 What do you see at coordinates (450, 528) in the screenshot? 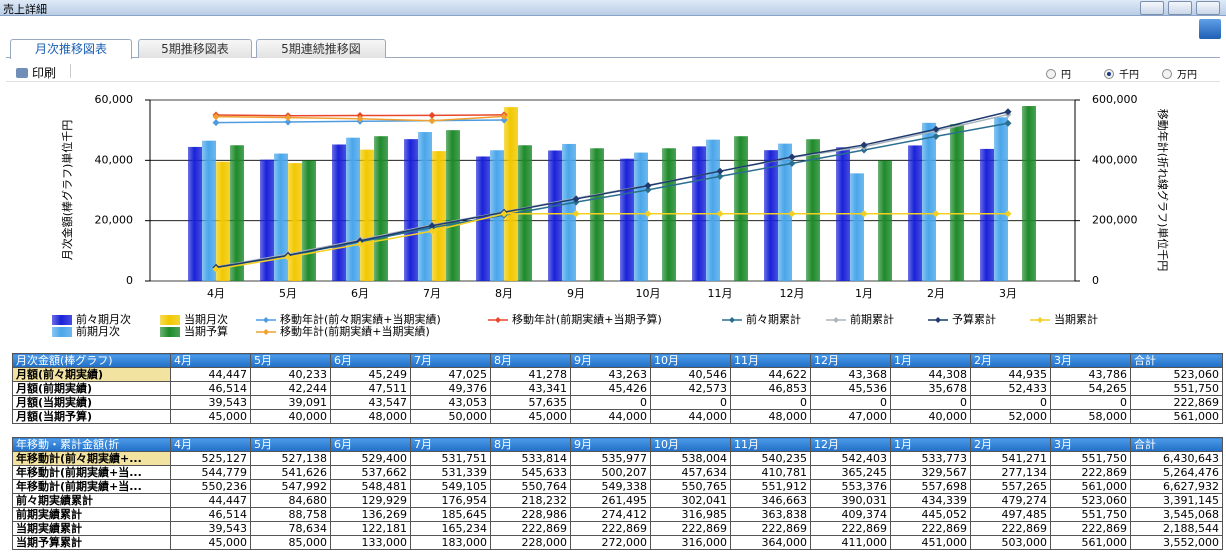
I see `cell: 165,234` at bounding box center [450, 528].